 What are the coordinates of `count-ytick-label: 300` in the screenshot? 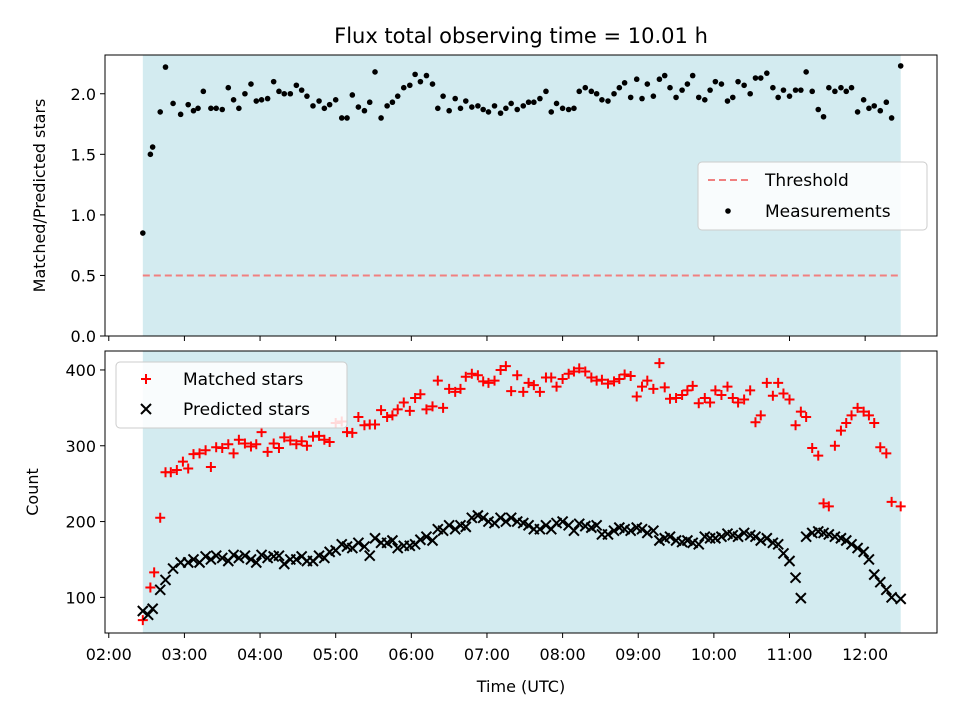 It's located at (80, 446).